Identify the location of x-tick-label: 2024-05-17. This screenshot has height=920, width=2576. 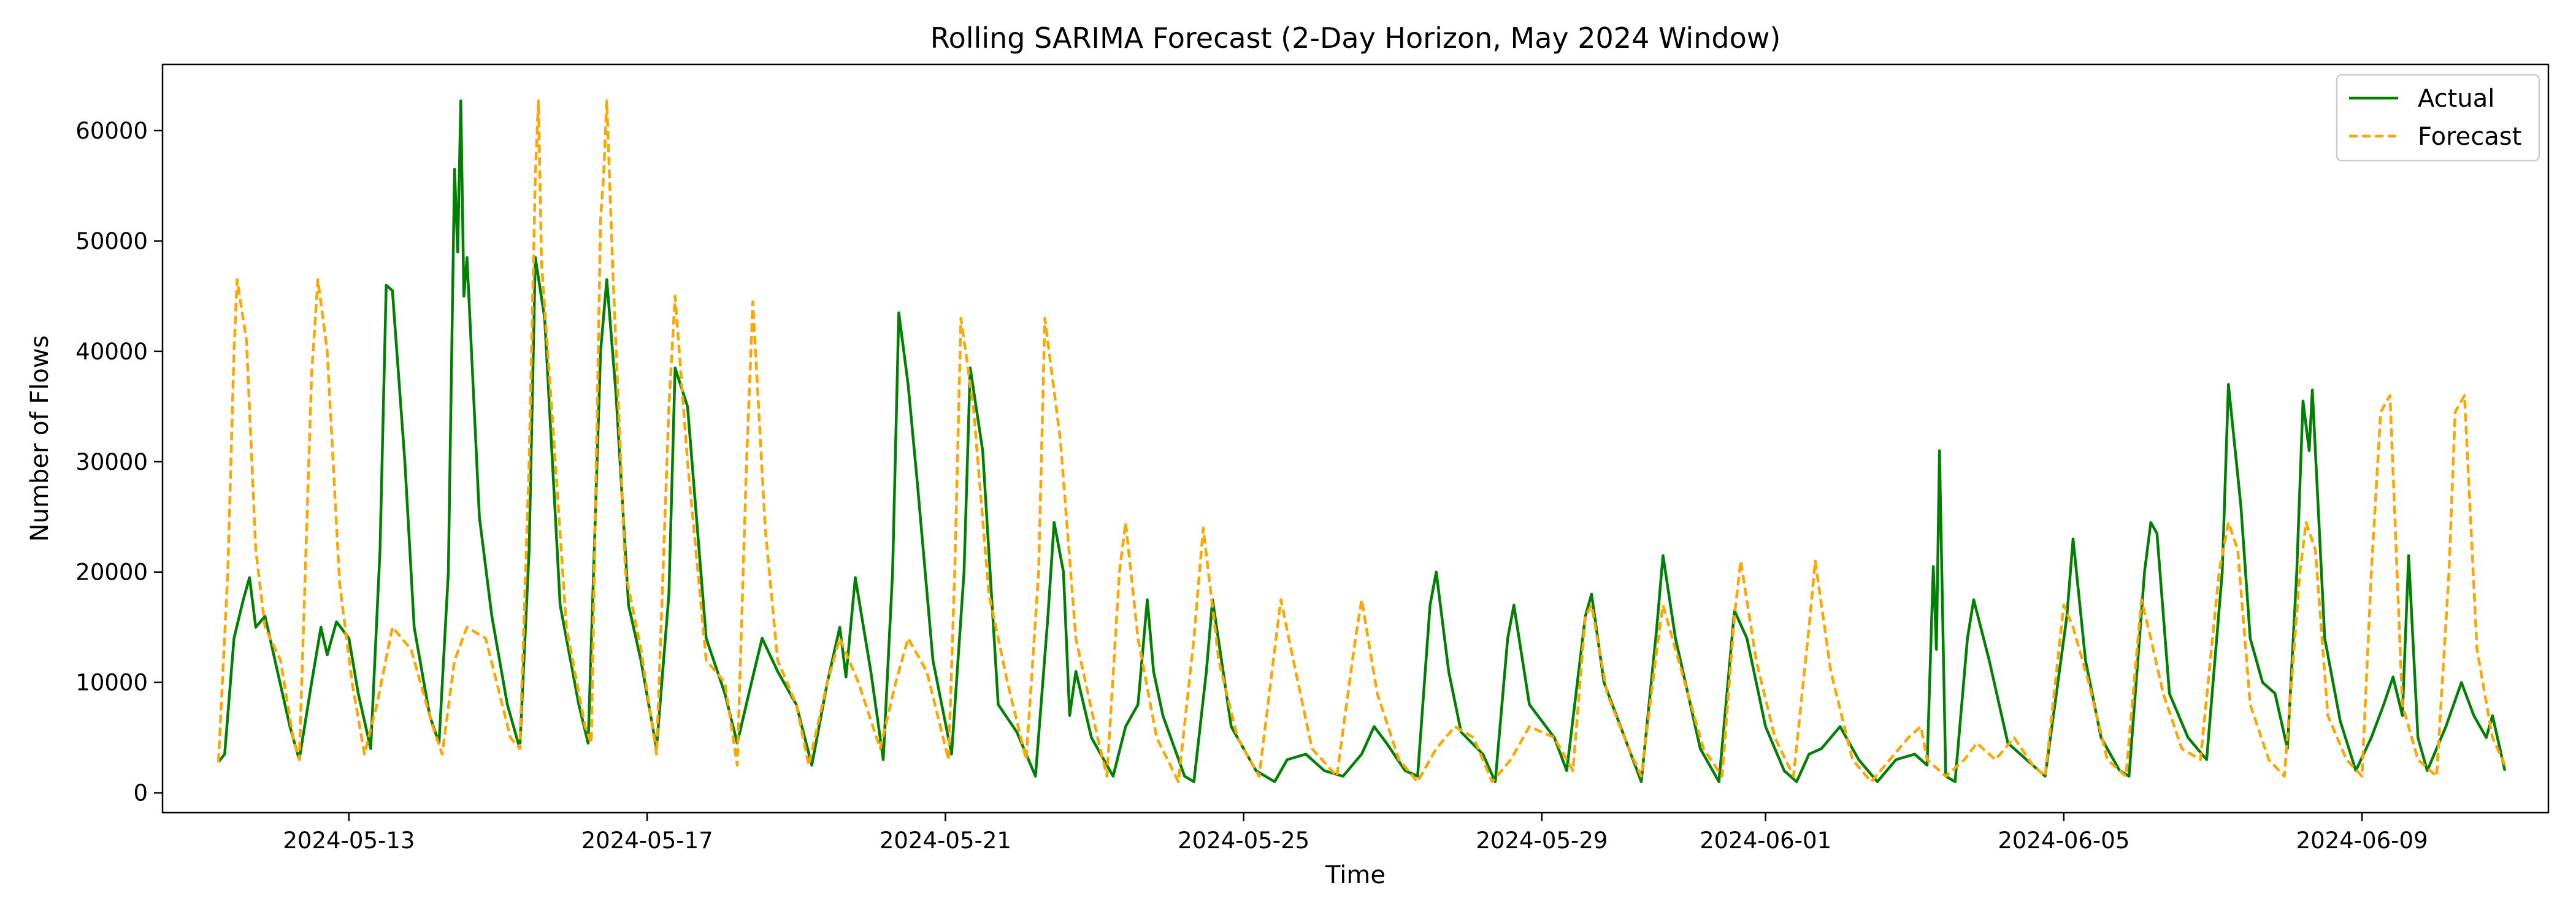
(647, 840).